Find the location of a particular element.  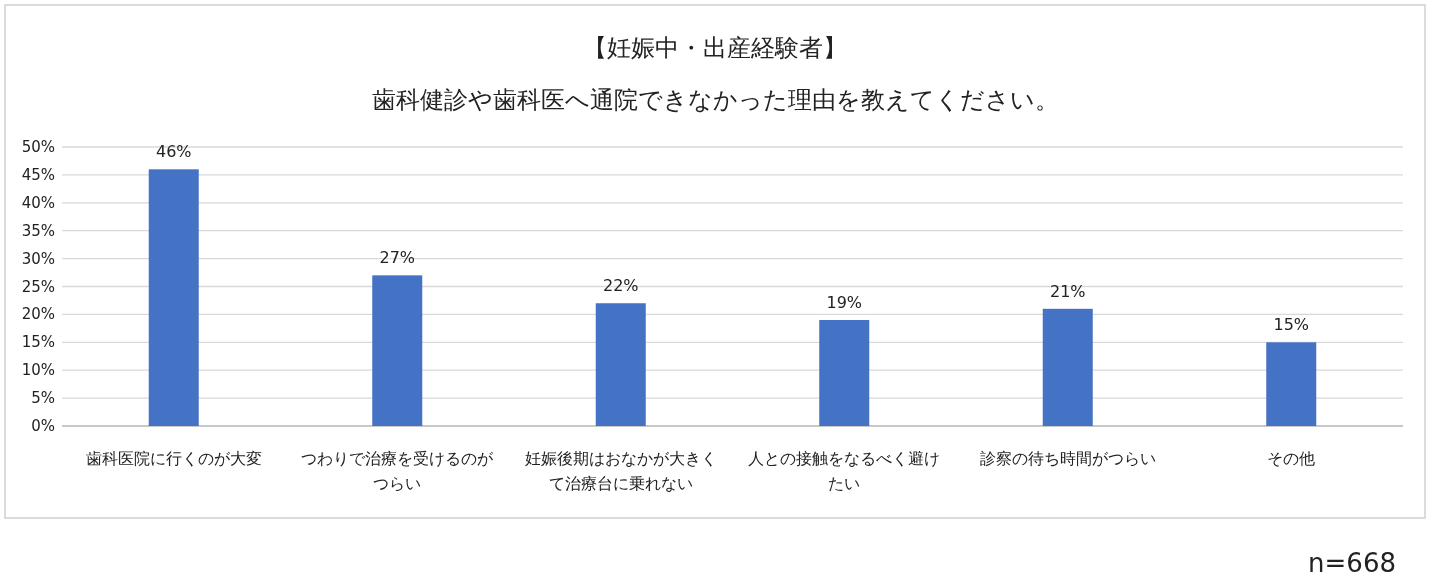

title: 【妊娠中・出産経験者】 is located at coordinates (715, 48).